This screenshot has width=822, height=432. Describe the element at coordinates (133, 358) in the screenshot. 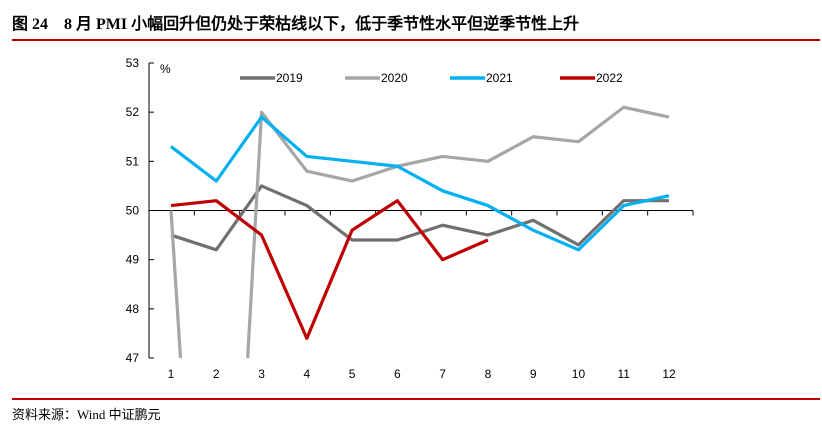

I see `y-tick-label: 47` at that location.